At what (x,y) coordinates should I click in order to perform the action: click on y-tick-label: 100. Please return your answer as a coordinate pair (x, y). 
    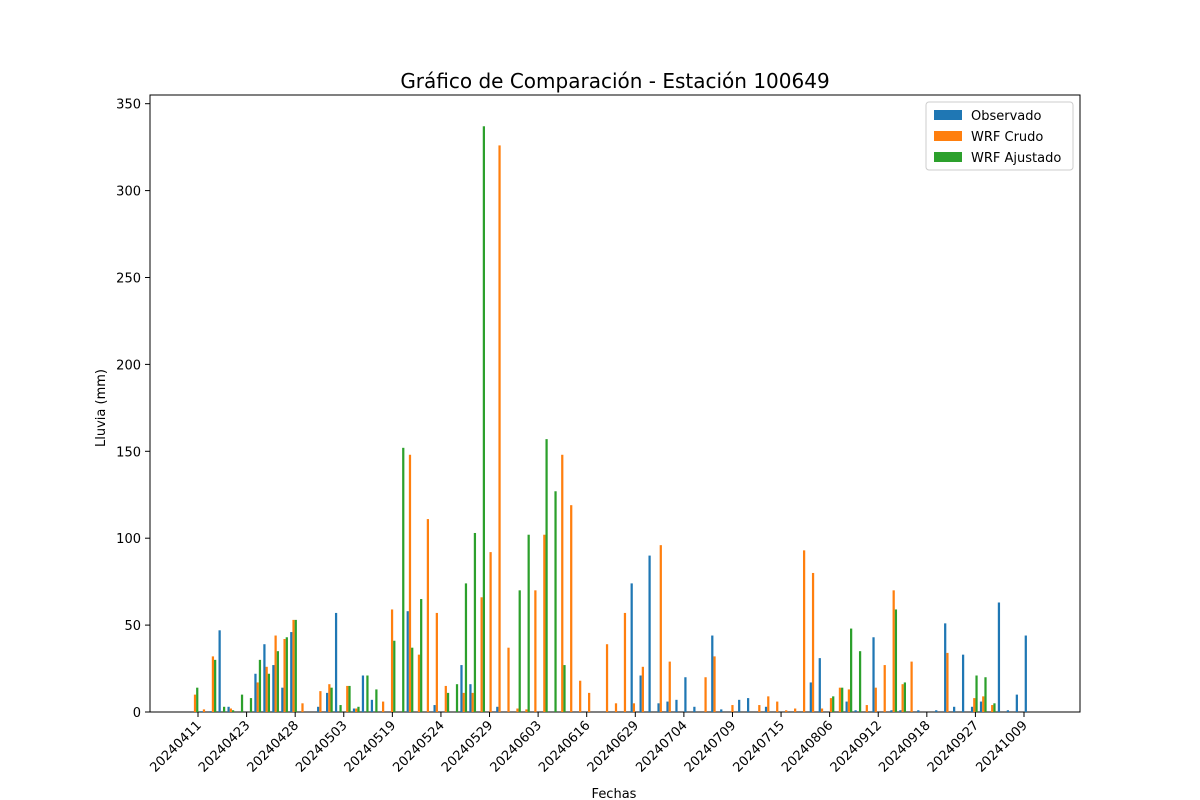
    Looking at the image, I should click on (128, 539).